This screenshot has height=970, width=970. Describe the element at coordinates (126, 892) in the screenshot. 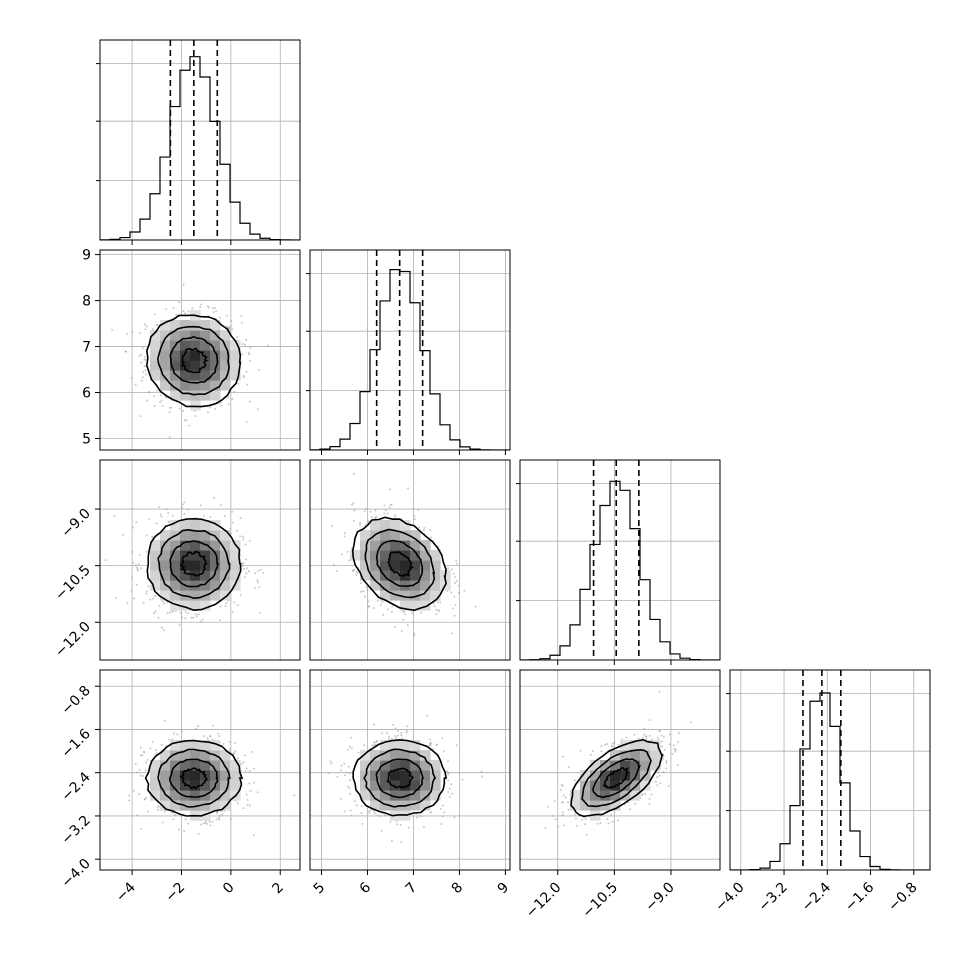

I see `x-tick-label: −4` at that location.